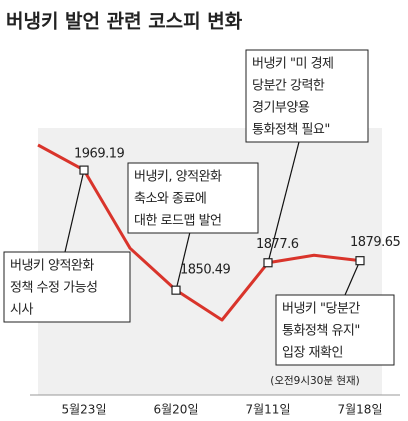 The height and width of the screenshot is (421, 408). I want to click on annotation-text: 경기부양용, so click(281, 108).